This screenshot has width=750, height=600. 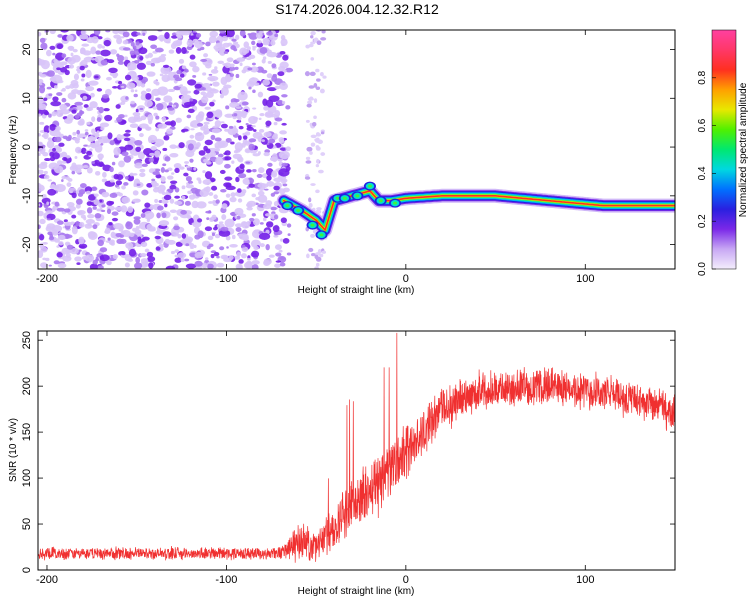 I want to click on x-tick-label: -100, so click(x=226, y=580).